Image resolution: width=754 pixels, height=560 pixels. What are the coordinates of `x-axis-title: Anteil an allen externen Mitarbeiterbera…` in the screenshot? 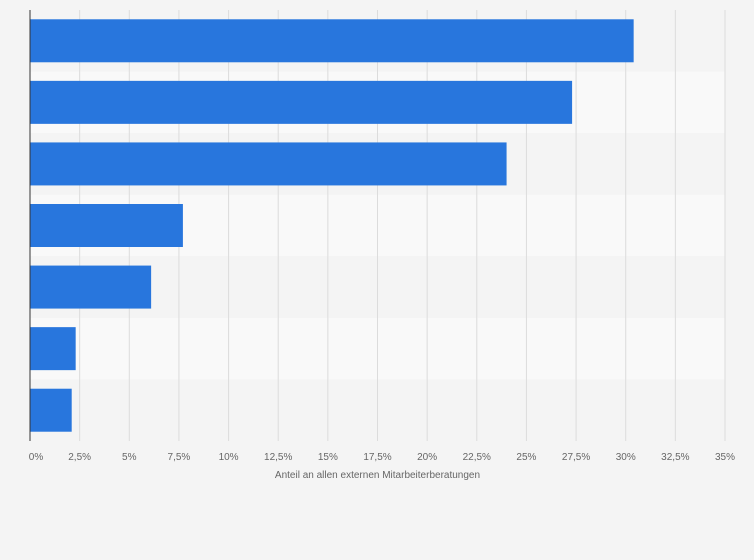 It's located at (377, 475).